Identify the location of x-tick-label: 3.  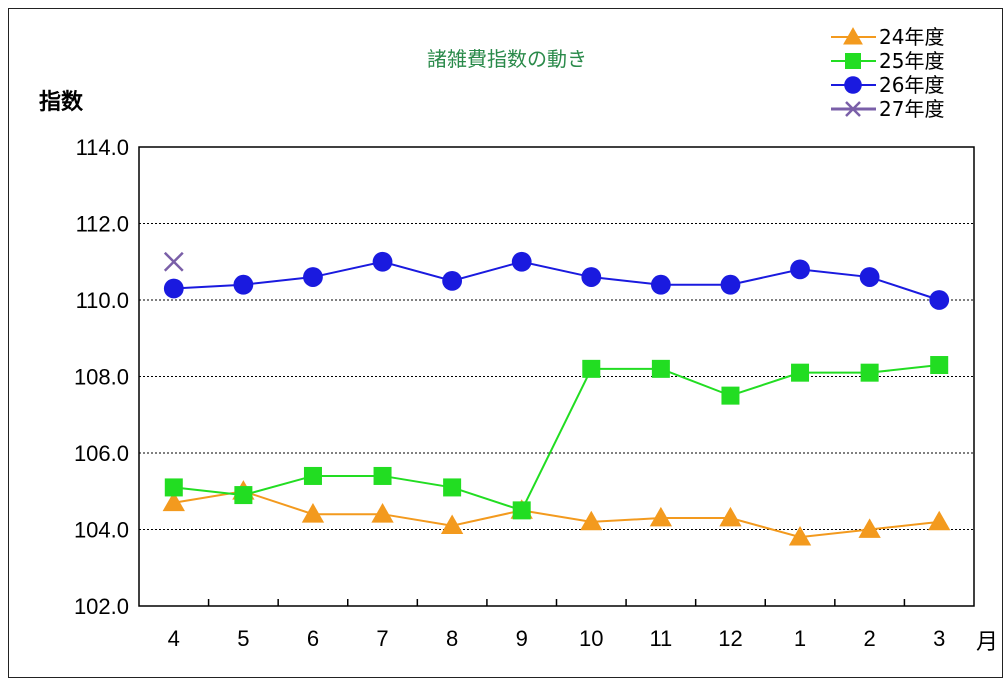
(939, 638).